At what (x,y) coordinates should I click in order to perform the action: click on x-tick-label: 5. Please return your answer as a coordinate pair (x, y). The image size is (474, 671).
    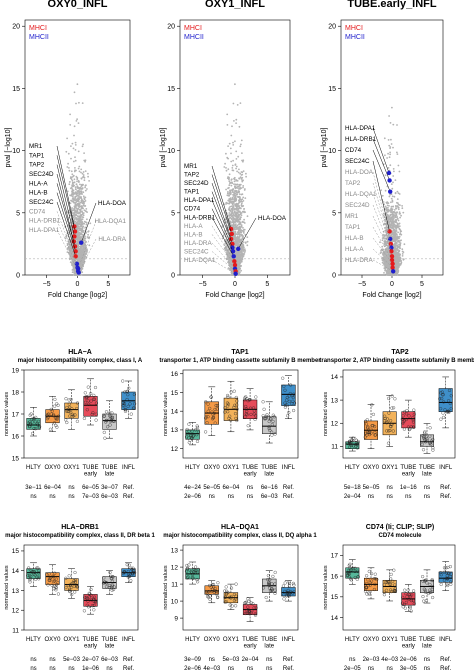
    Looking at the image, I should click on (108, 284).